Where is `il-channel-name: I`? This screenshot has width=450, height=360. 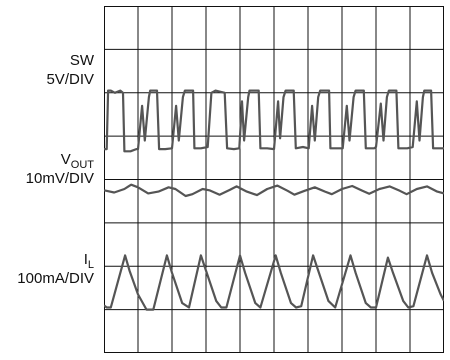
il-channel-name: I is located at coordinates (85, 259).